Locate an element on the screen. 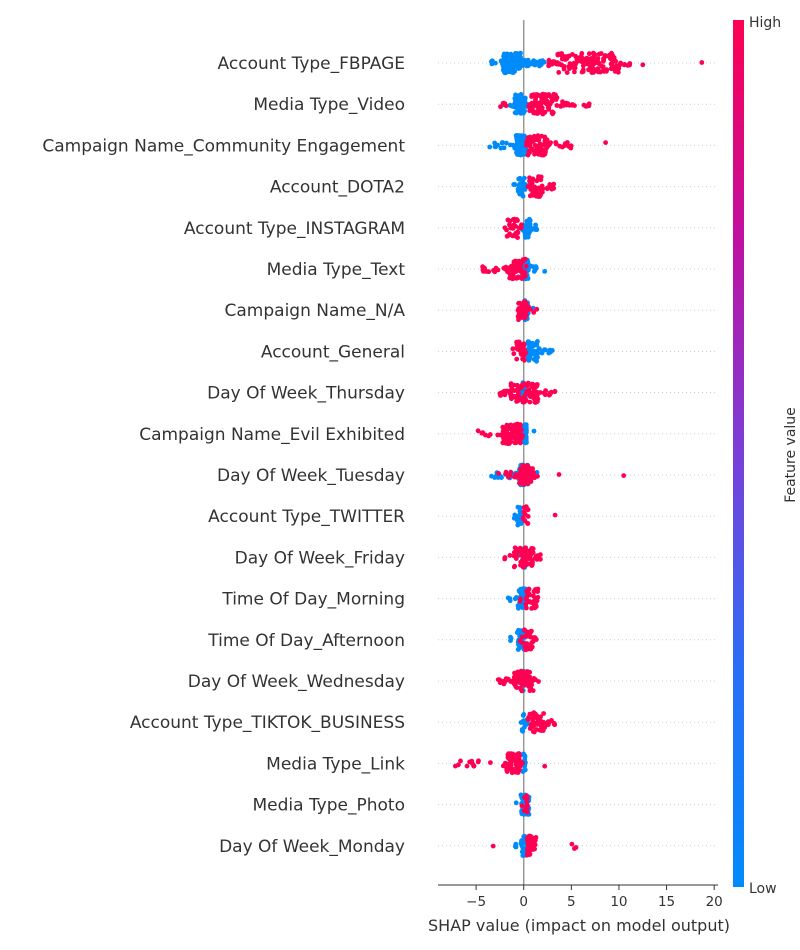  colorbar-title: Feature value is located at coordinates (791, 455).